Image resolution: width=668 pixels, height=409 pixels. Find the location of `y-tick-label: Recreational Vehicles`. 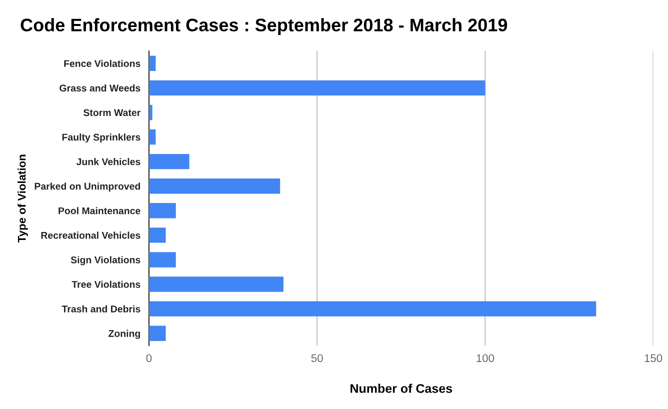

y-tick-label: Recreational Vehicles is located at coordinates (90, 235).